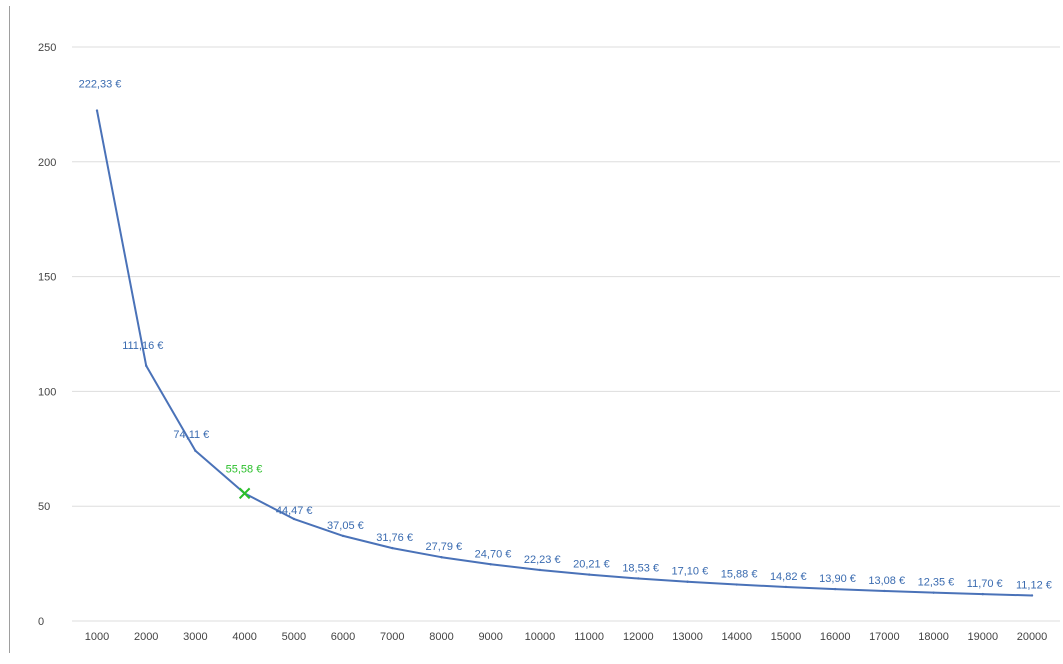  I want to click on highlight-marker, so click(244, 493).